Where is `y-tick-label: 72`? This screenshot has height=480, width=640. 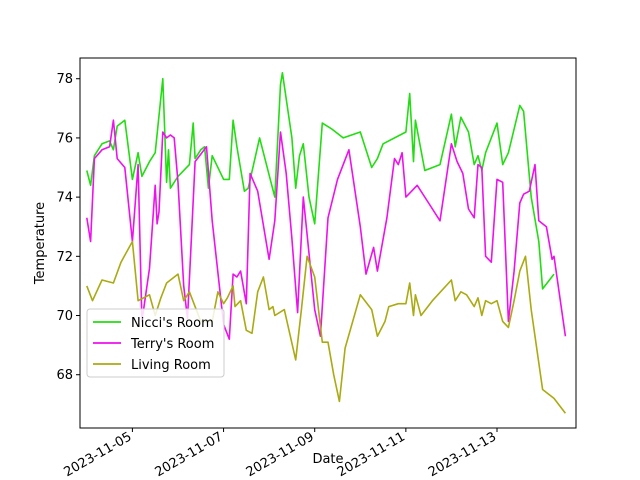
y-tick-label: 72 is located at coordinates (64, 257).